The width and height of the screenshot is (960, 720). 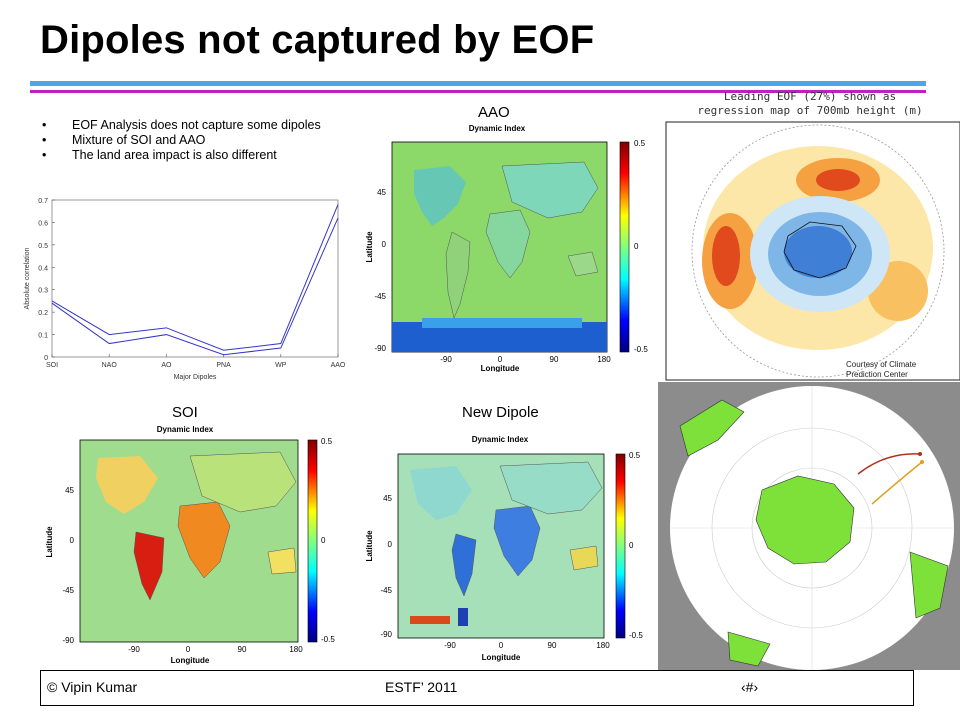 I want to click on eof-map-title: Leading EOF (27%) shown as, so click(x=810, y=96).